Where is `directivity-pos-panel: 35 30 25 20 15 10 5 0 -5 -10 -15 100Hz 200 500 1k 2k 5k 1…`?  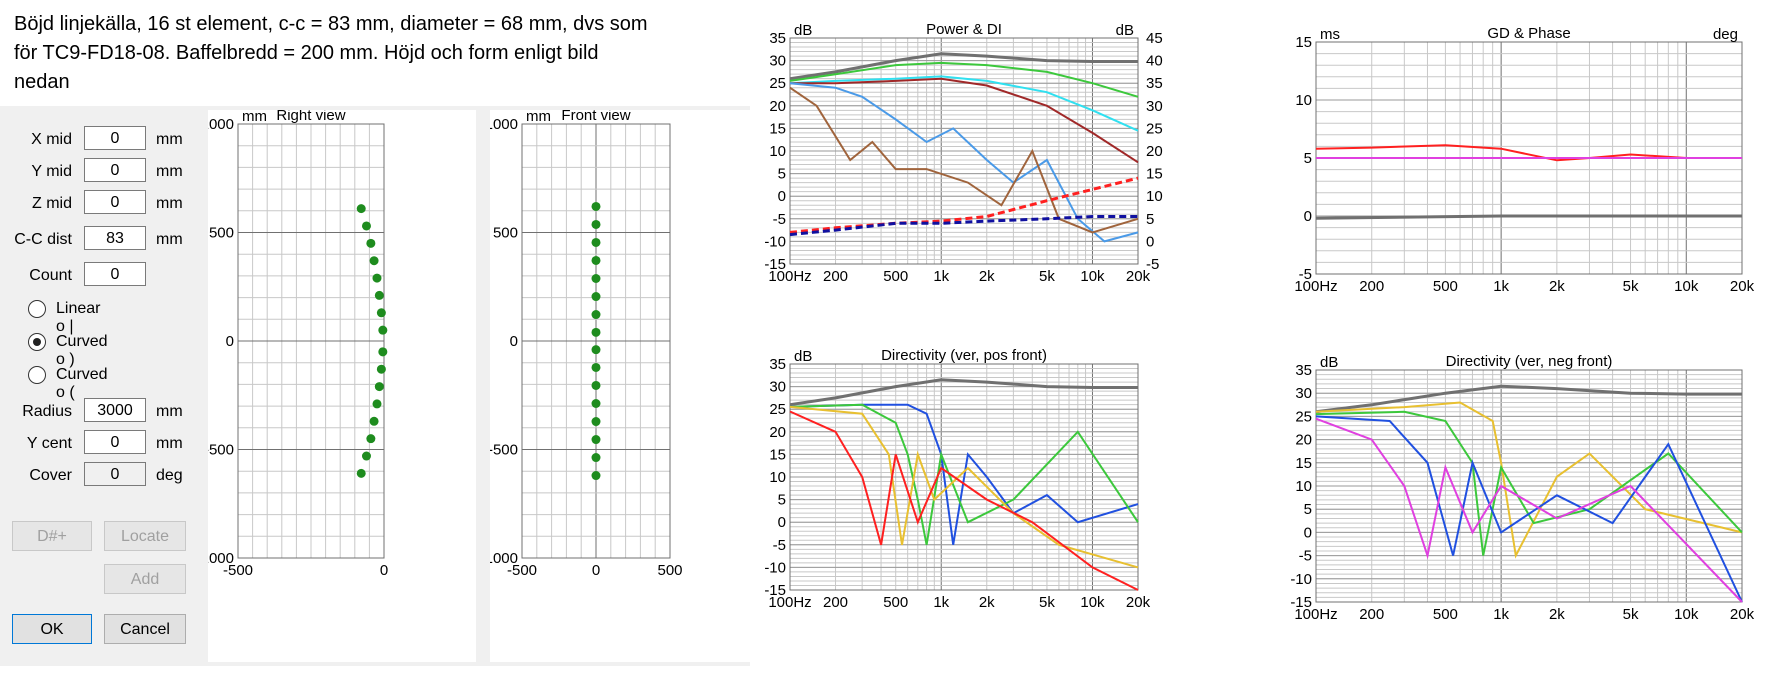
directivity-pos-panel: 35 30 25 20 15 10 5 0 -5 -10 -15 100Hz 200 500 1k 2k 5k 1… is located at coordinates (1015, 505).